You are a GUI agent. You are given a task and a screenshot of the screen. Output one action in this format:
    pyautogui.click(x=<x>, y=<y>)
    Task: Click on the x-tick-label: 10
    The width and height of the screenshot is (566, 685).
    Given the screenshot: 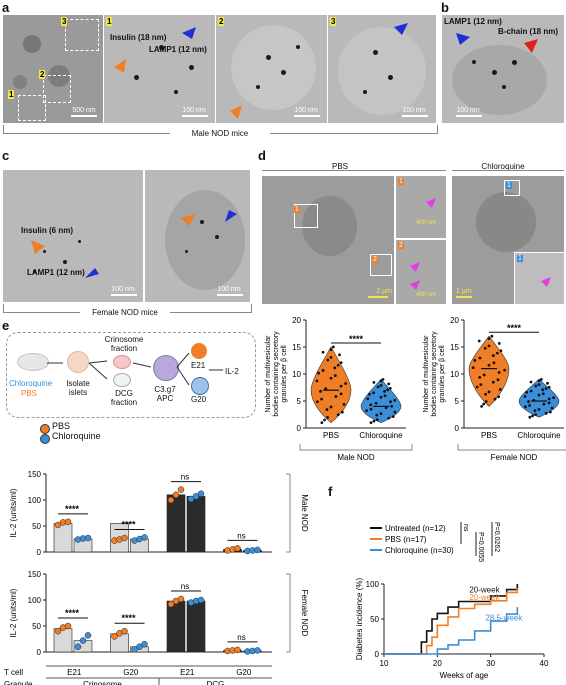 What is the action you would take?
    pyautogui.click(x=384, y=663)
    